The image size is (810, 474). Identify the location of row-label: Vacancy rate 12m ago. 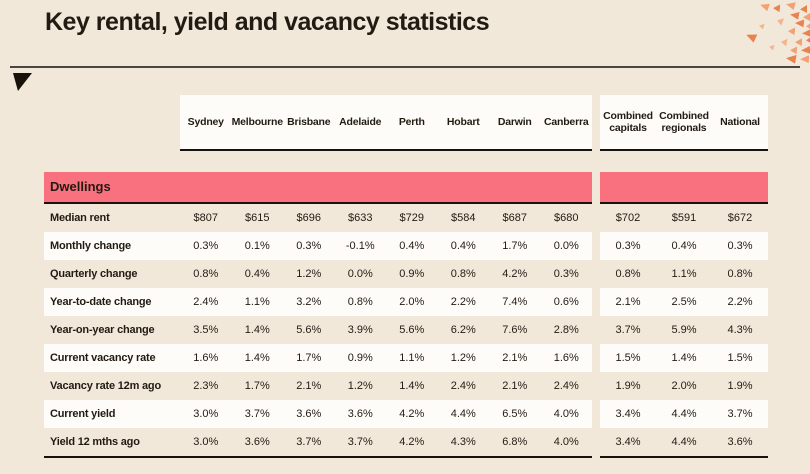
(105, 386).